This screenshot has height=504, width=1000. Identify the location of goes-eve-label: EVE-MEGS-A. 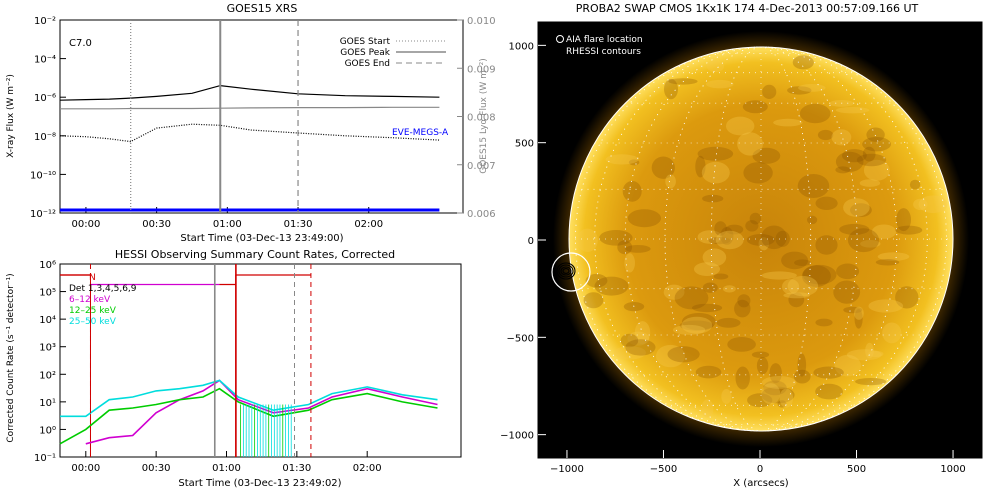
(420, 133).